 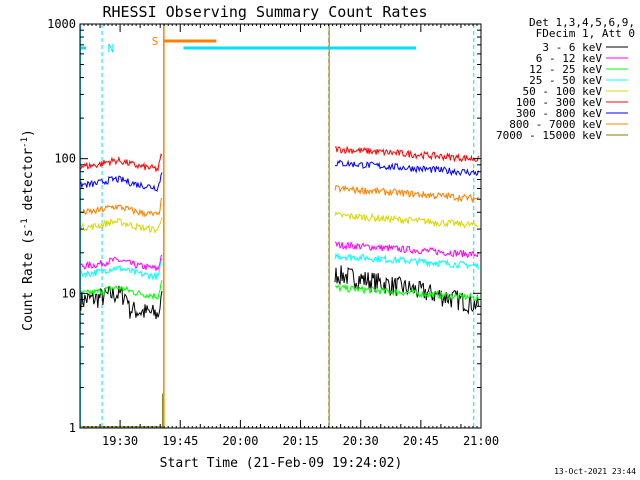 What do you see at coordinates (361, 441) in the screenshot?
I see `x-tick-label: 20:30` at bounding box center [361, 441].